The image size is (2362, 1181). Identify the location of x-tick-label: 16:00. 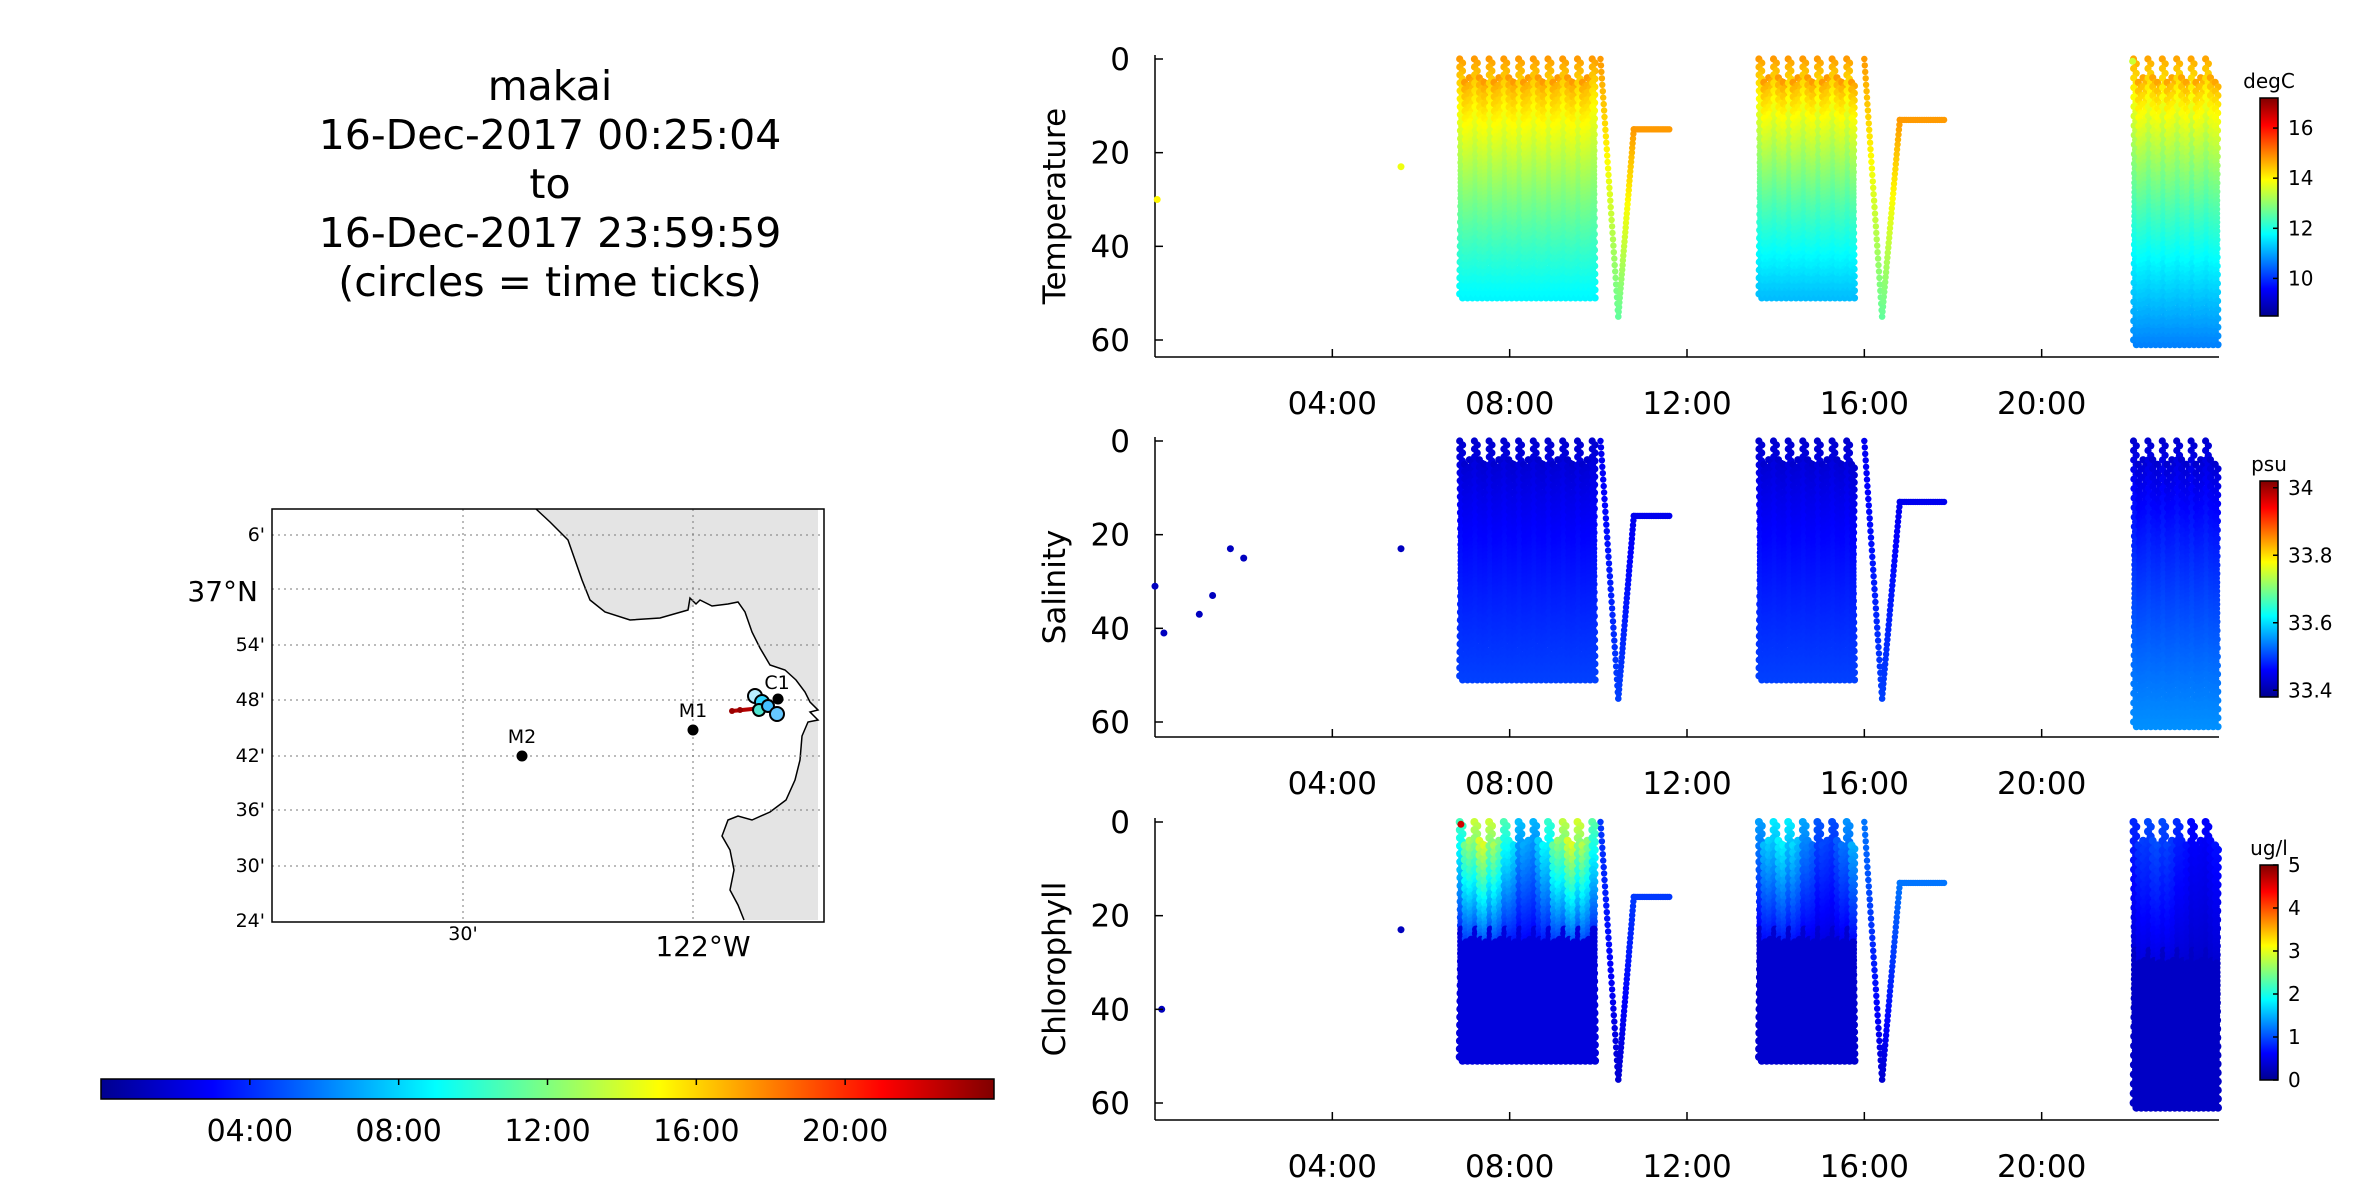
(1864, 404).